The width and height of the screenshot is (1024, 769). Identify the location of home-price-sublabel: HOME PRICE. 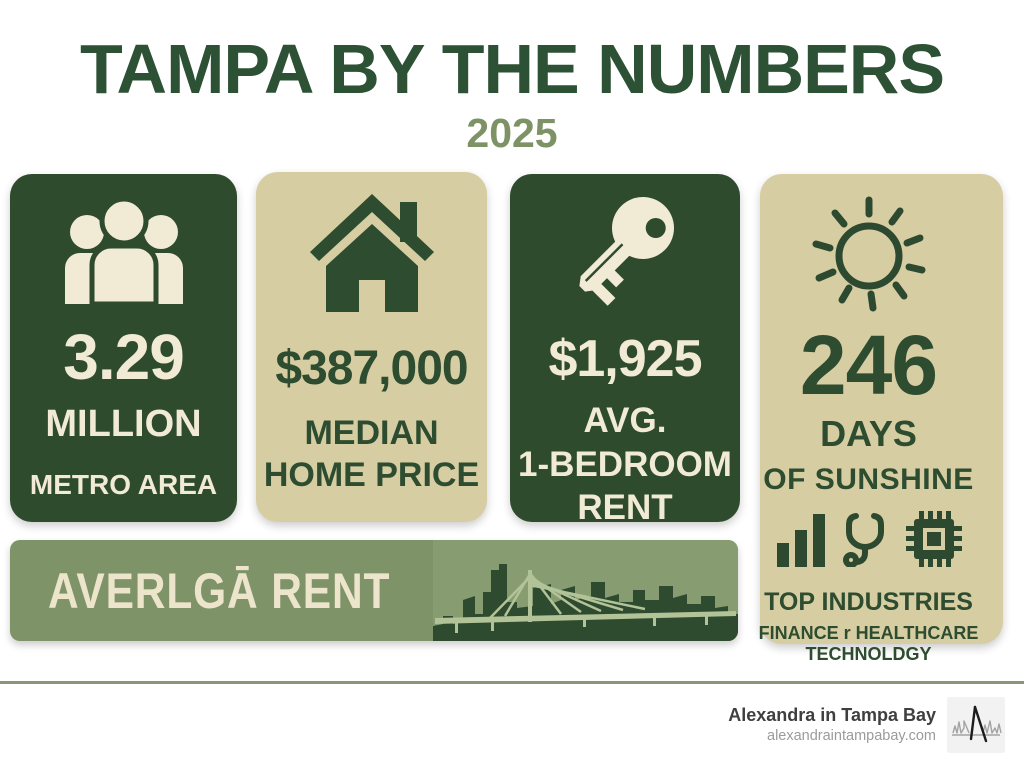
(371, 475).